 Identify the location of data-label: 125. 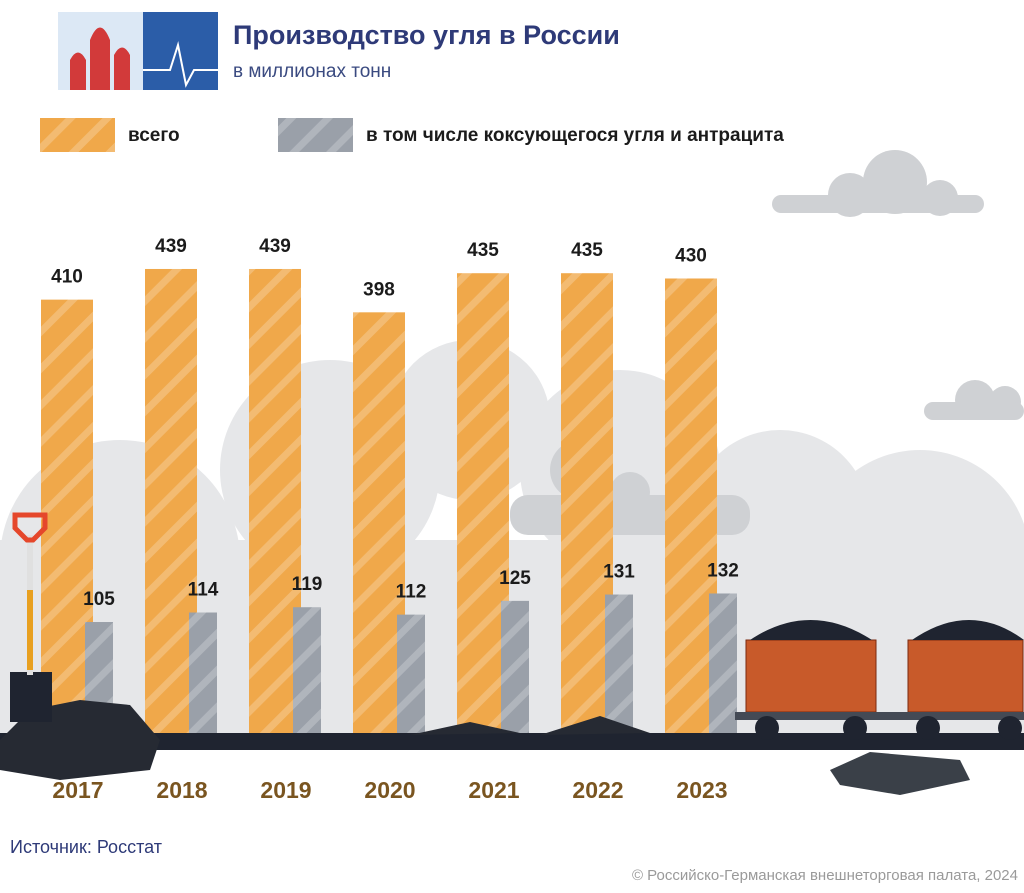
(515, 578).